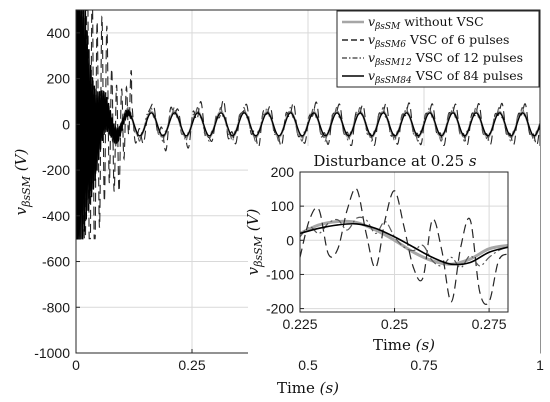  What do you see at coordinates (283, 172) in the screenshot?
I see `inset-y-tick-label: 200` at bounding box center [283, 172].